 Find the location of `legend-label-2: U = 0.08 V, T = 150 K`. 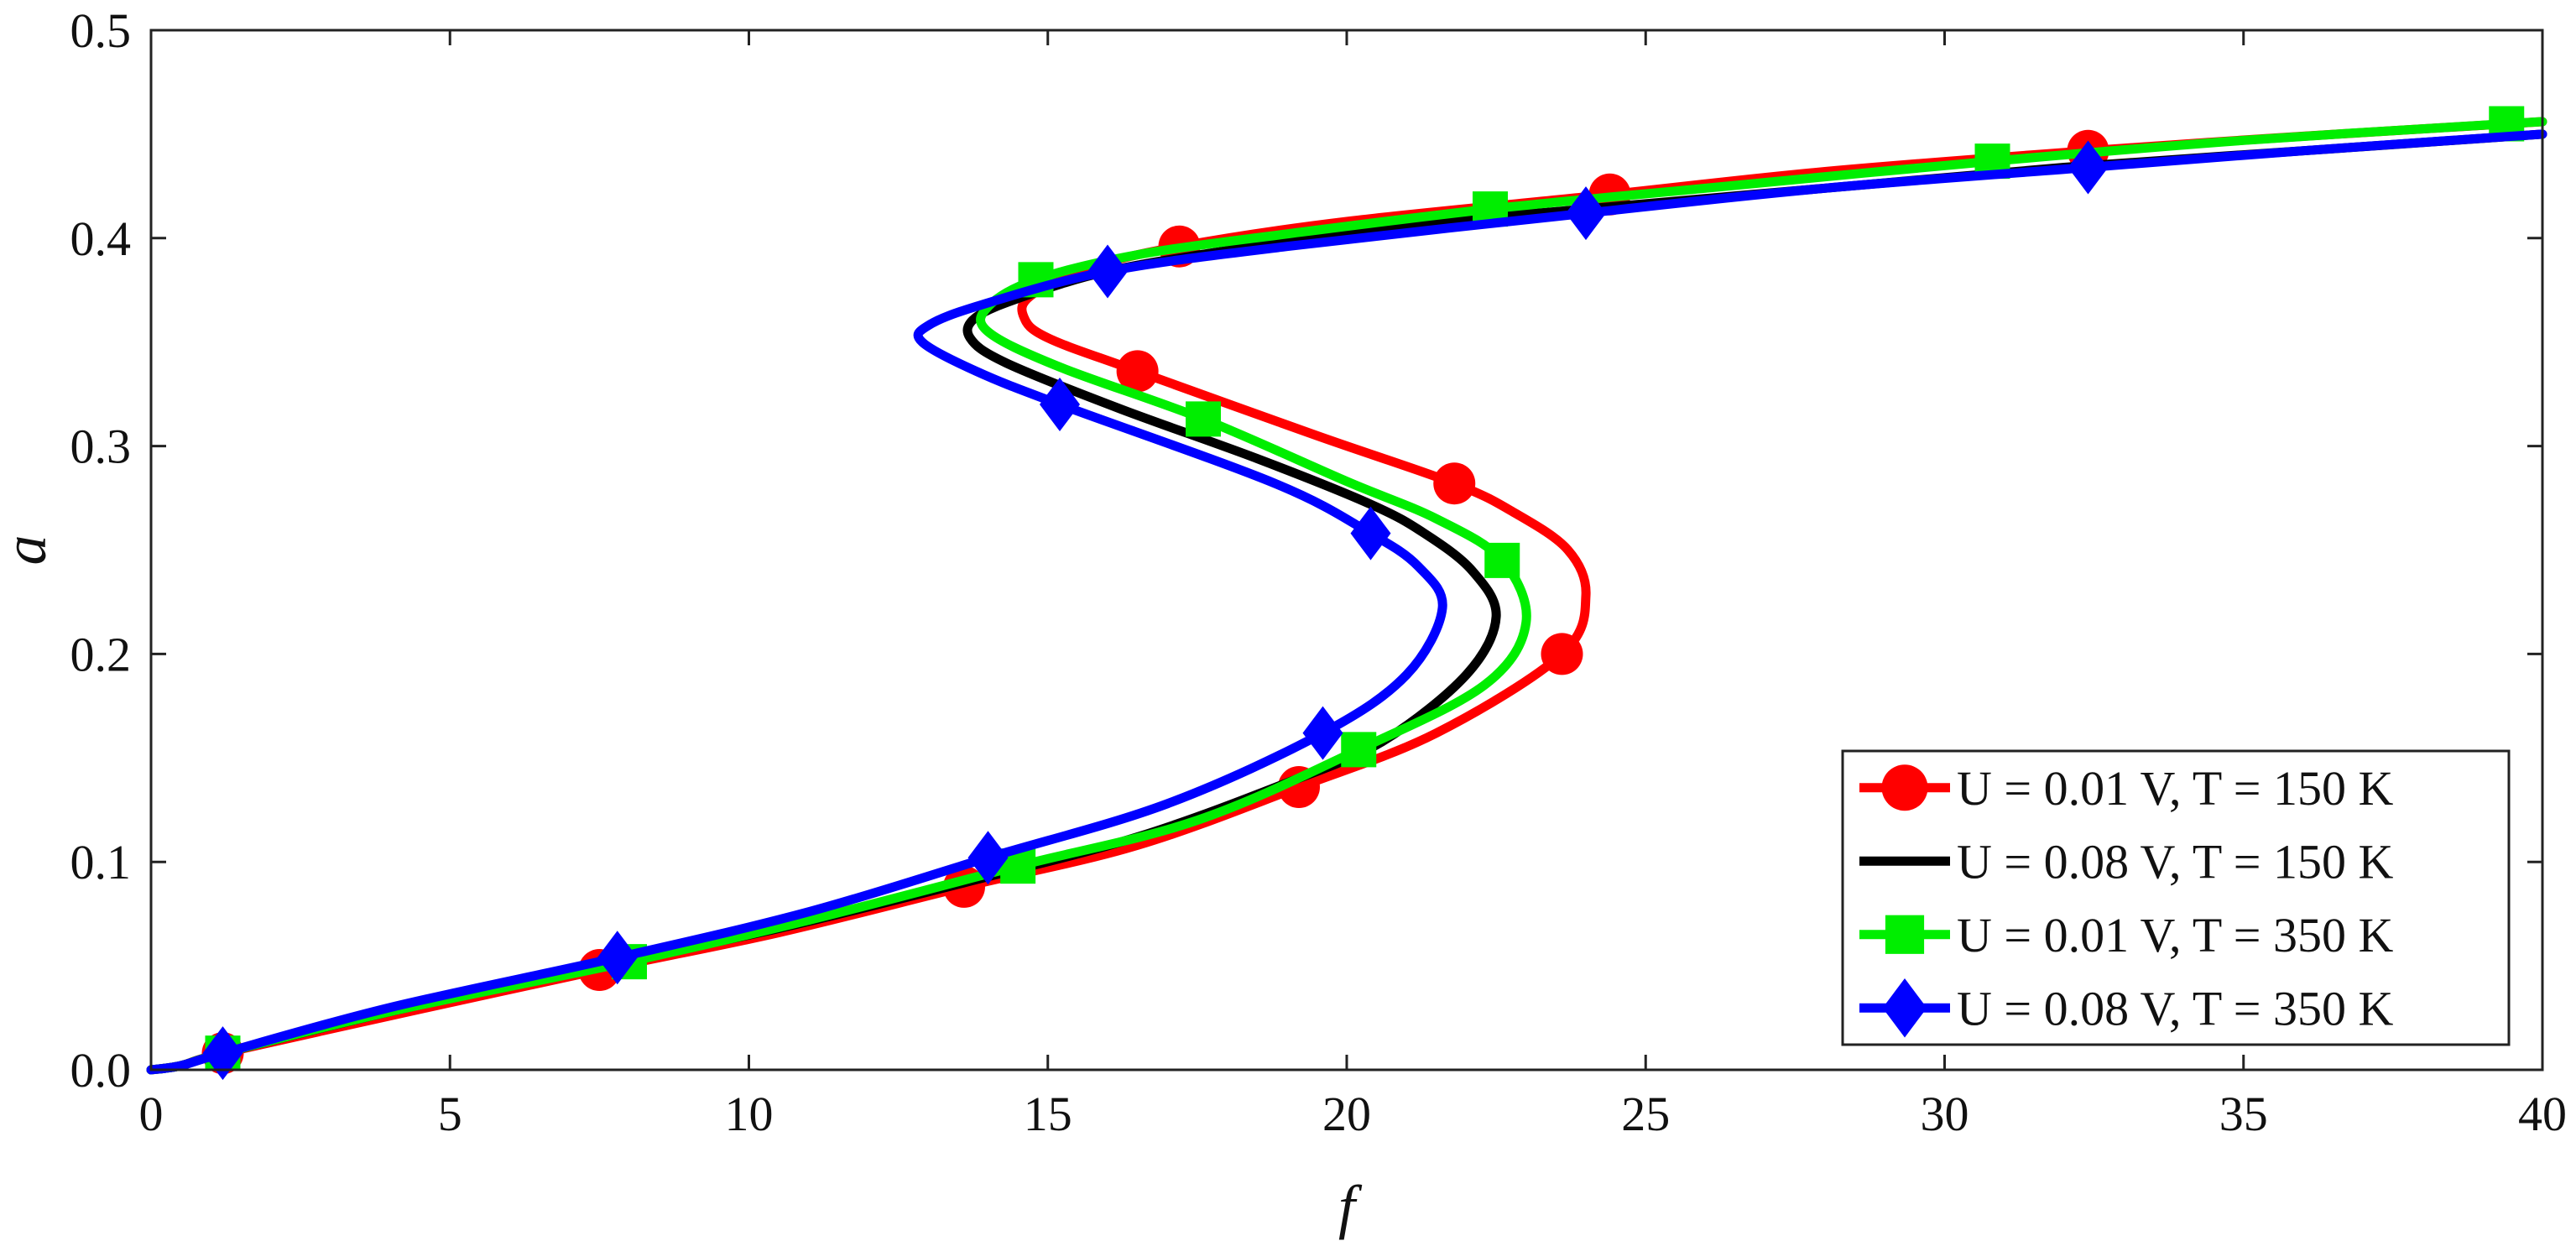

legend-label-2: U = 0.08 V, T = 150 K is located at coordinates (2175, 861).